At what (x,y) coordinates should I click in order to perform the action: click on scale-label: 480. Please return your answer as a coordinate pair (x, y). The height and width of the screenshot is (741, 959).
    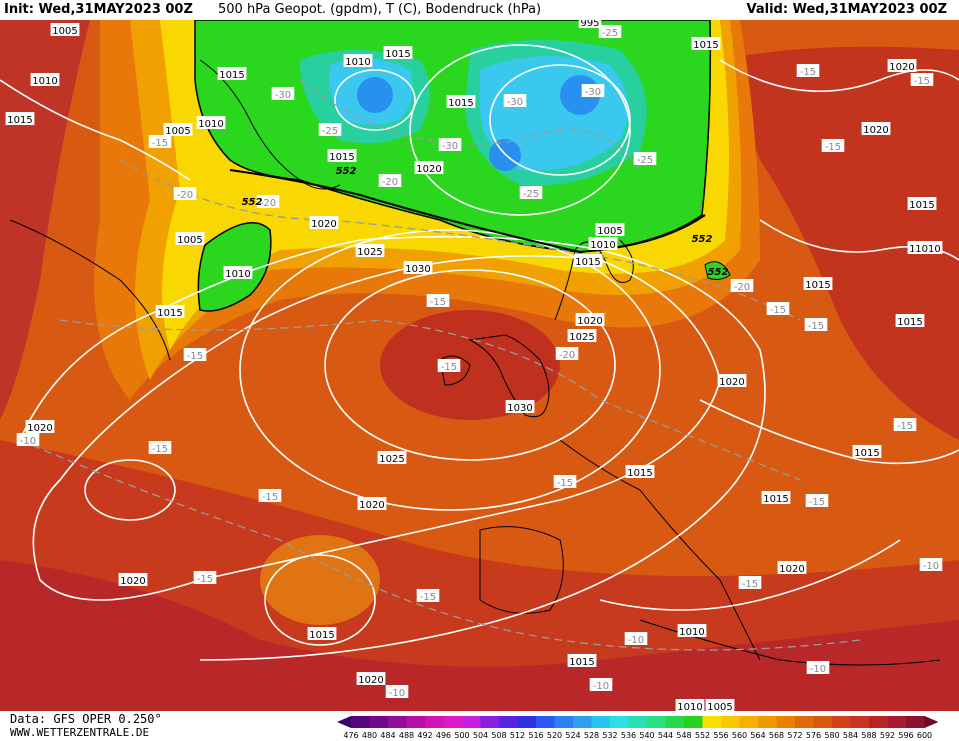
    Looking at the image, I should click on (369, 735).